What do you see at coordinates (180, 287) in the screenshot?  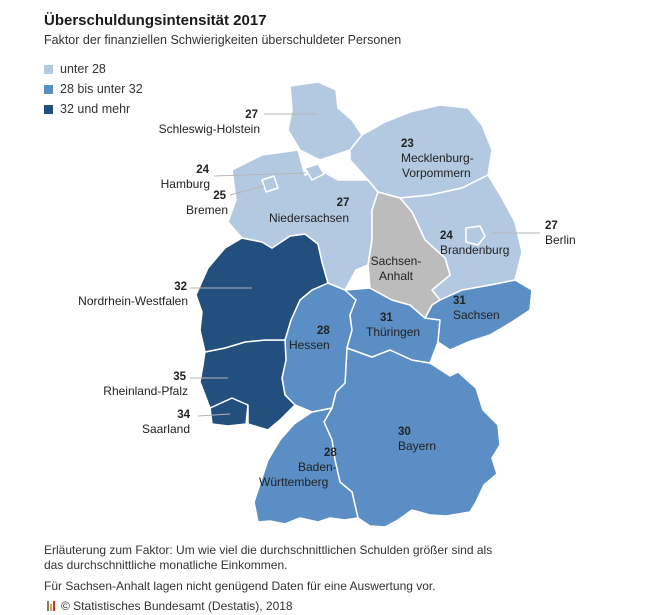 I see `value-nordrhein-westfalen: 32` at bounding box center [180, 287].